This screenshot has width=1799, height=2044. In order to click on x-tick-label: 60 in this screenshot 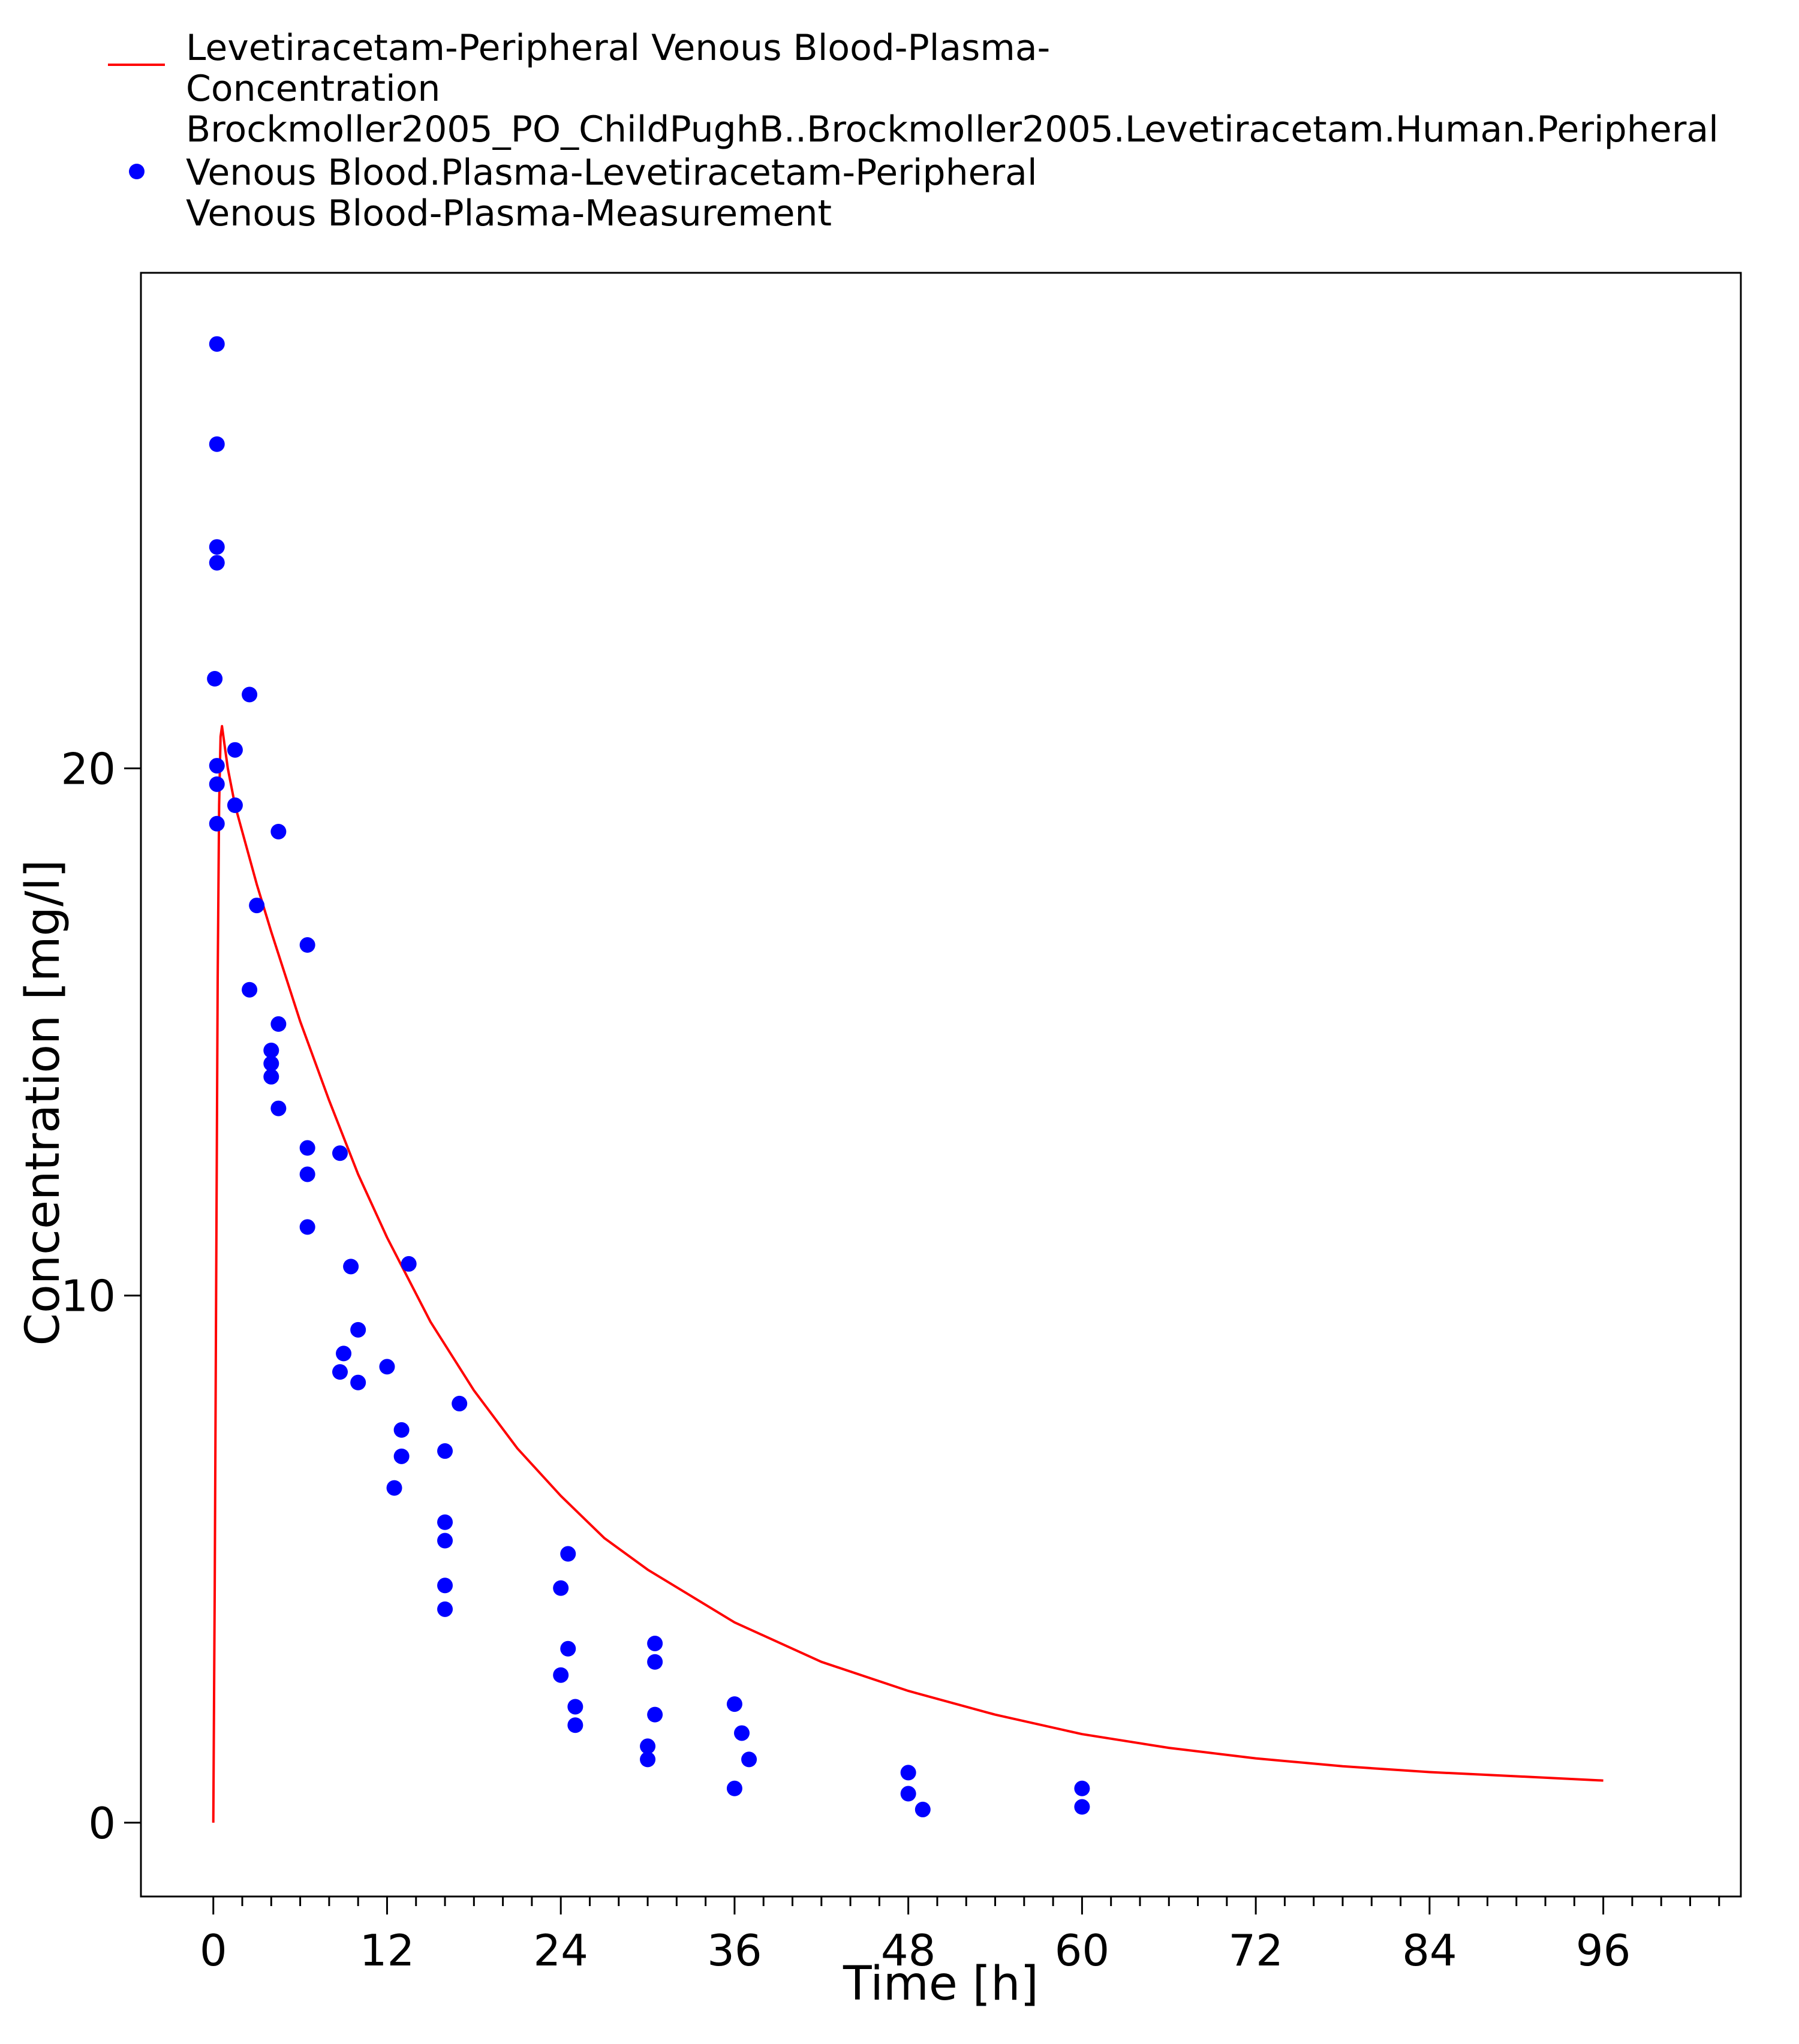, I will do `click(1082, 1950)`.